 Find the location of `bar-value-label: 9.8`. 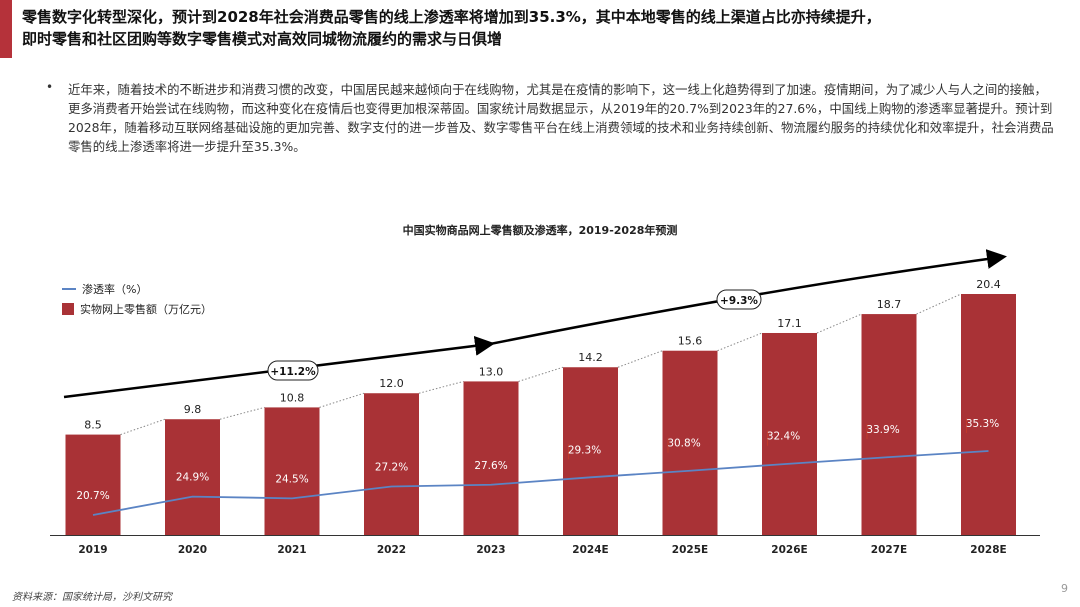

bar-value-label: 9.8 is located at coordinates (193, 409).